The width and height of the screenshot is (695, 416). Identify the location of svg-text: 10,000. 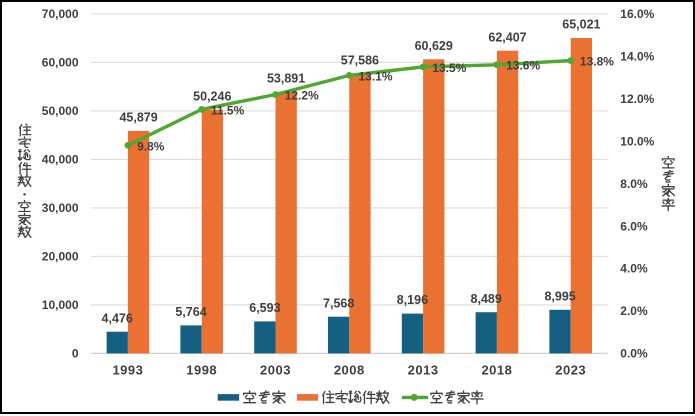
(60, 305).